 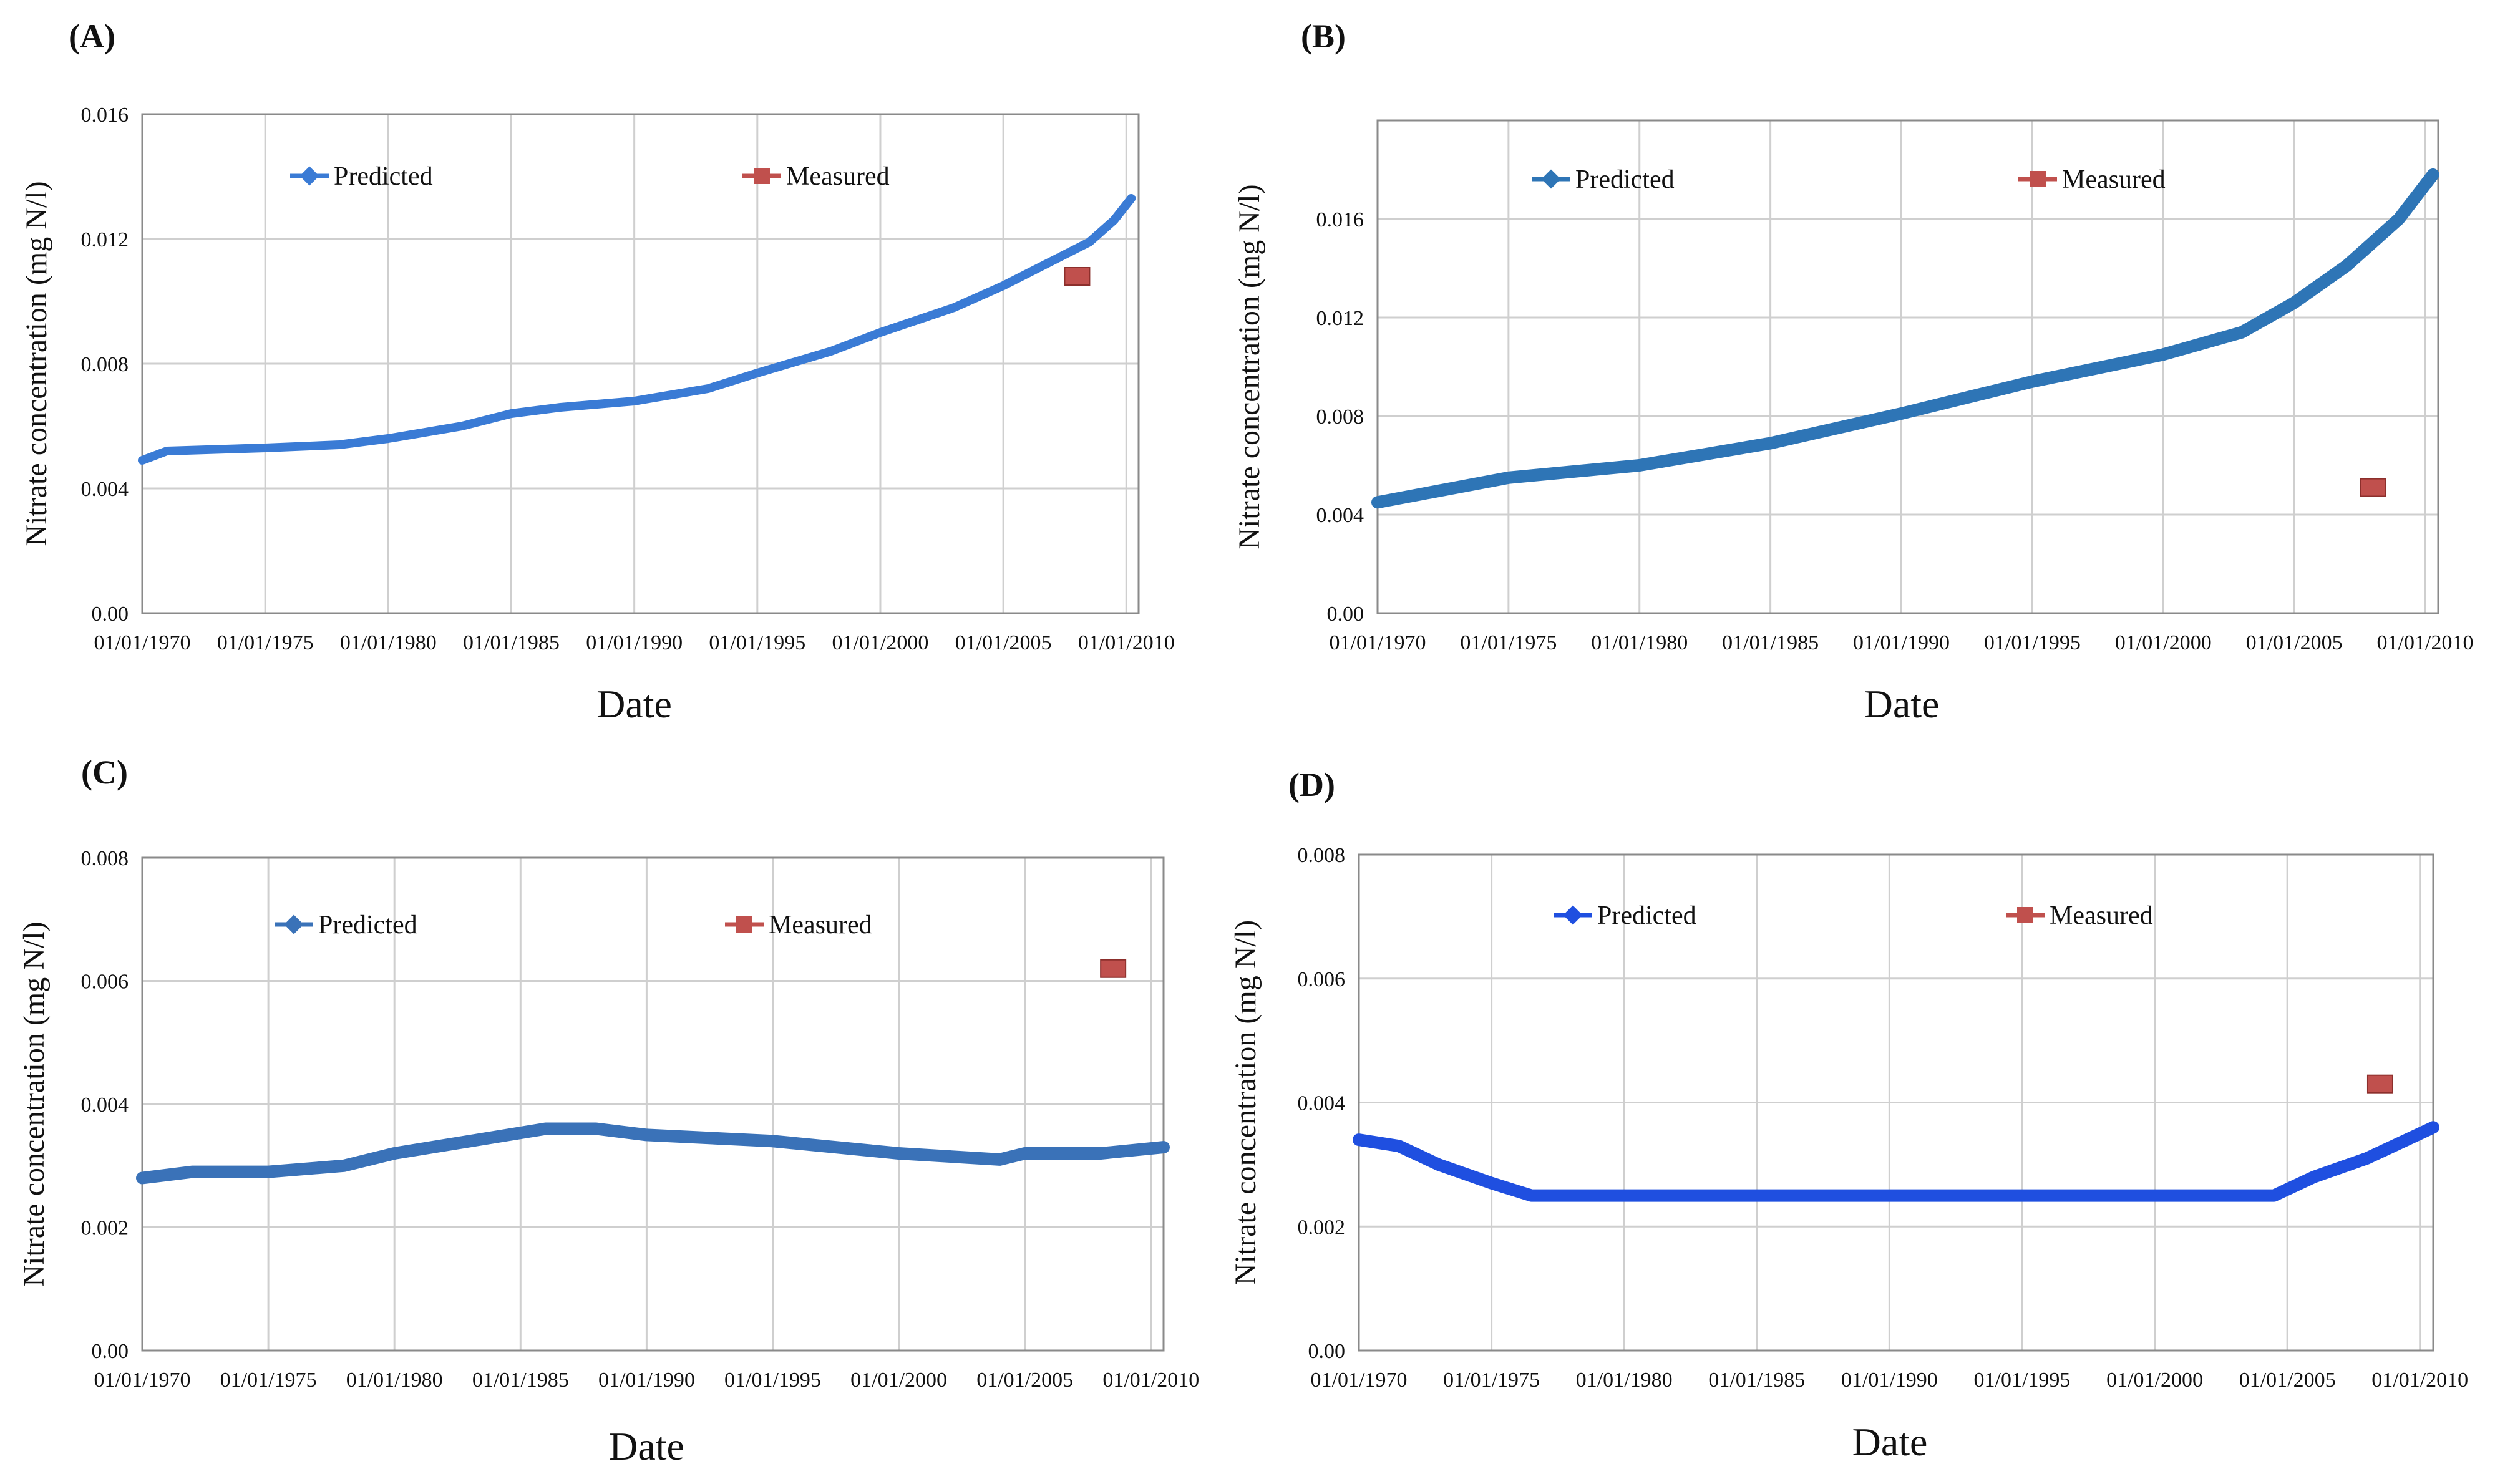 I want to click on panel-label: (B), so click(x=1323, y=36).